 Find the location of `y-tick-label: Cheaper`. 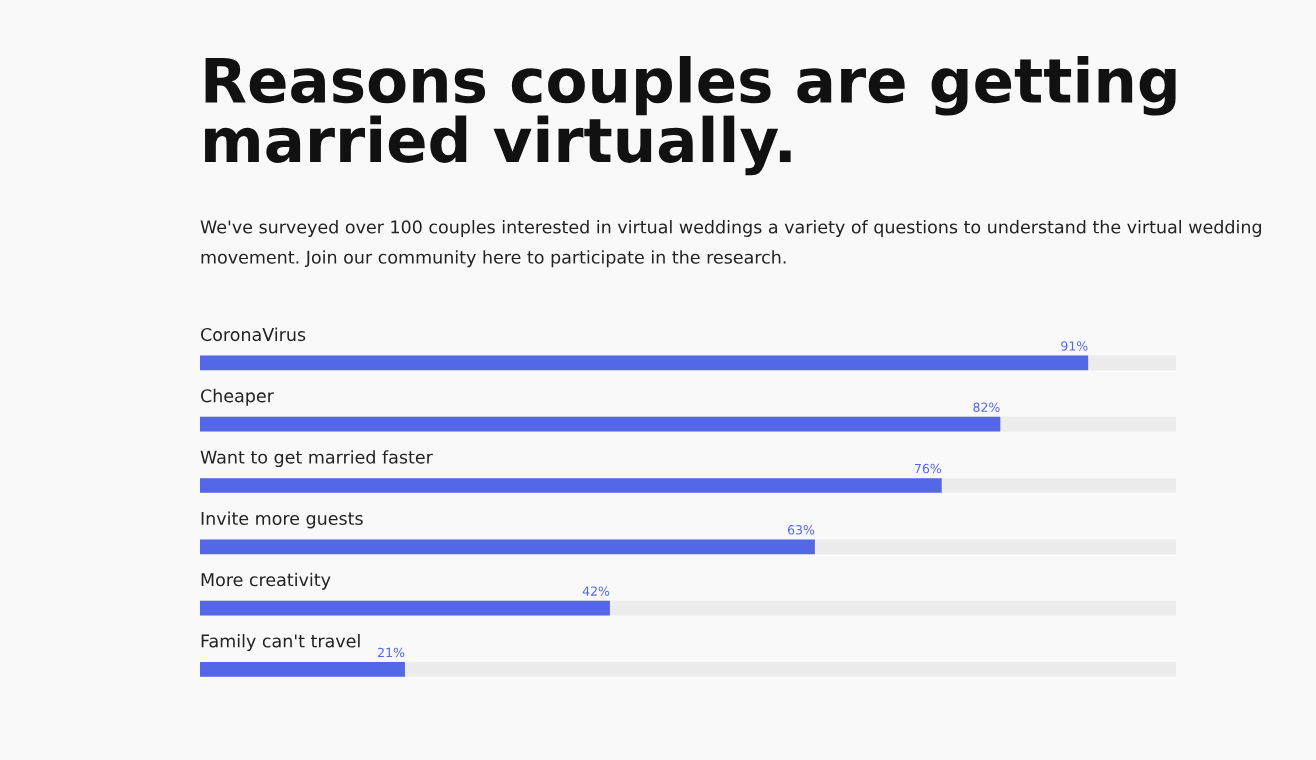

y-tick-label: Cheaper is located at coordinates (237, 397).